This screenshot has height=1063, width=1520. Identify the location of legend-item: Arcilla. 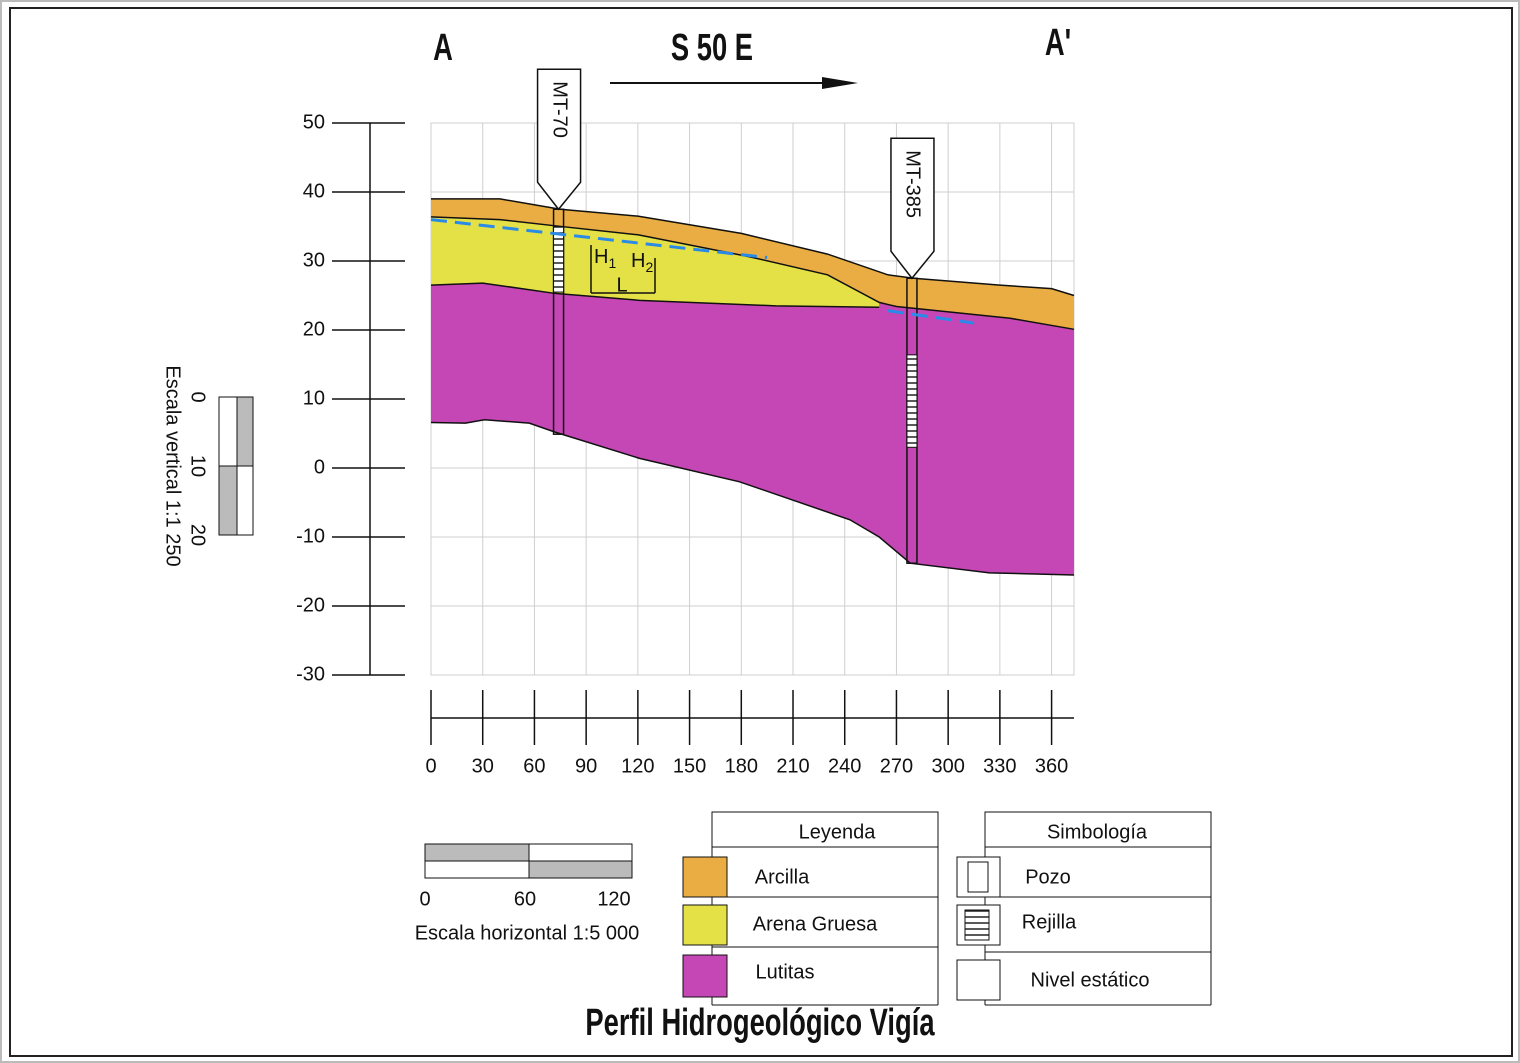
(782, 877).